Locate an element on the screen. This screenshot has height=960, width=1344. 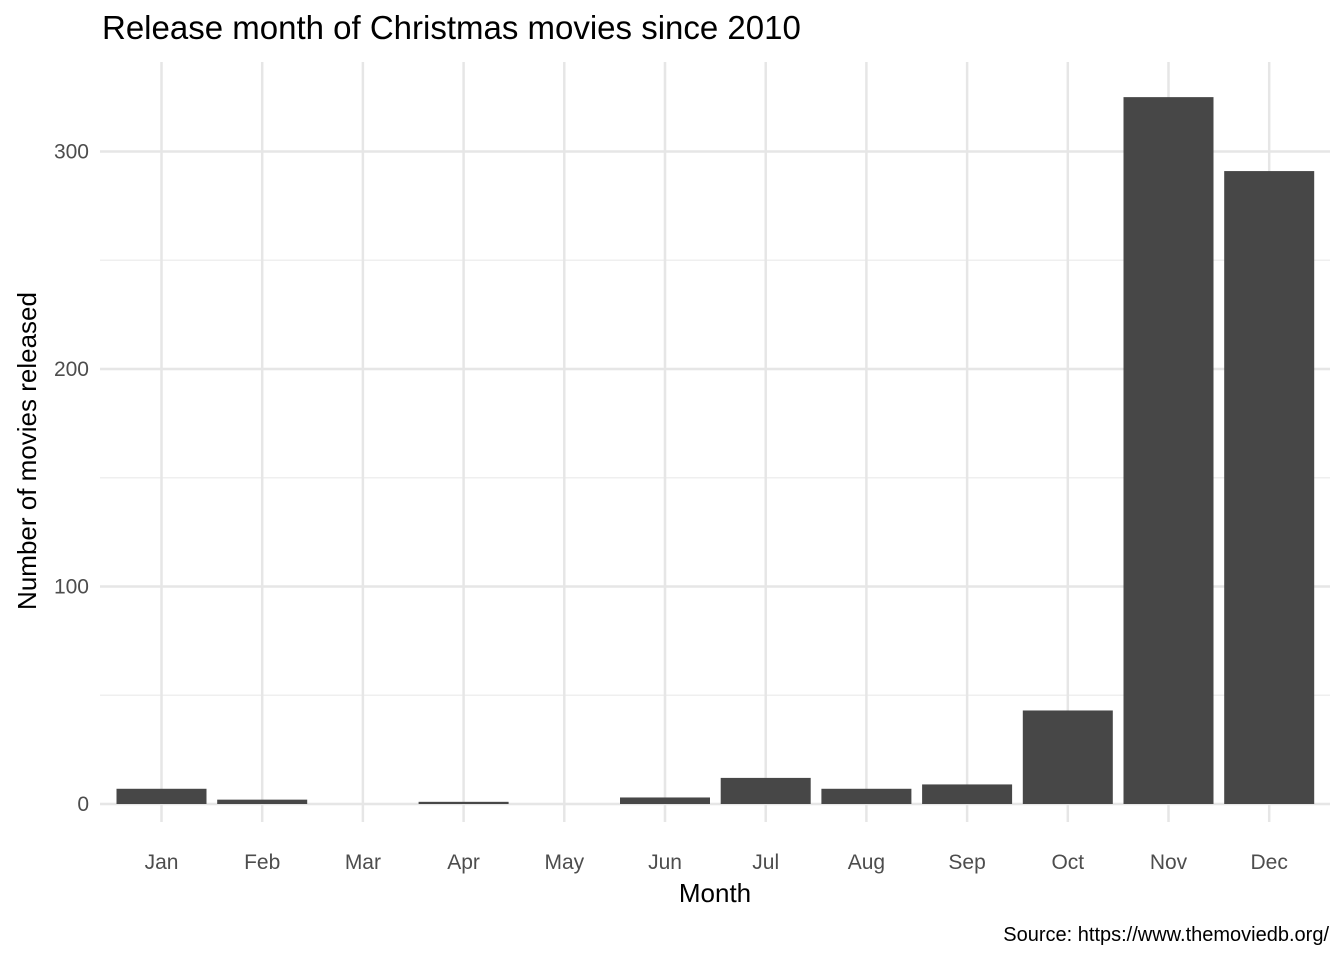
bar-apr is located at coordinates (463, 802).